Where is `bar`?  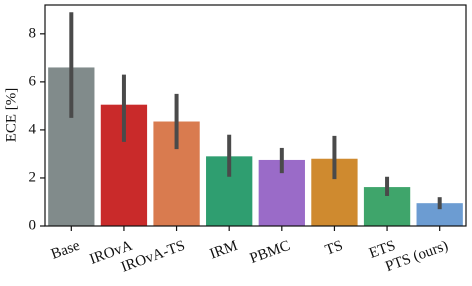
bar is located at coordinates (439, 214).